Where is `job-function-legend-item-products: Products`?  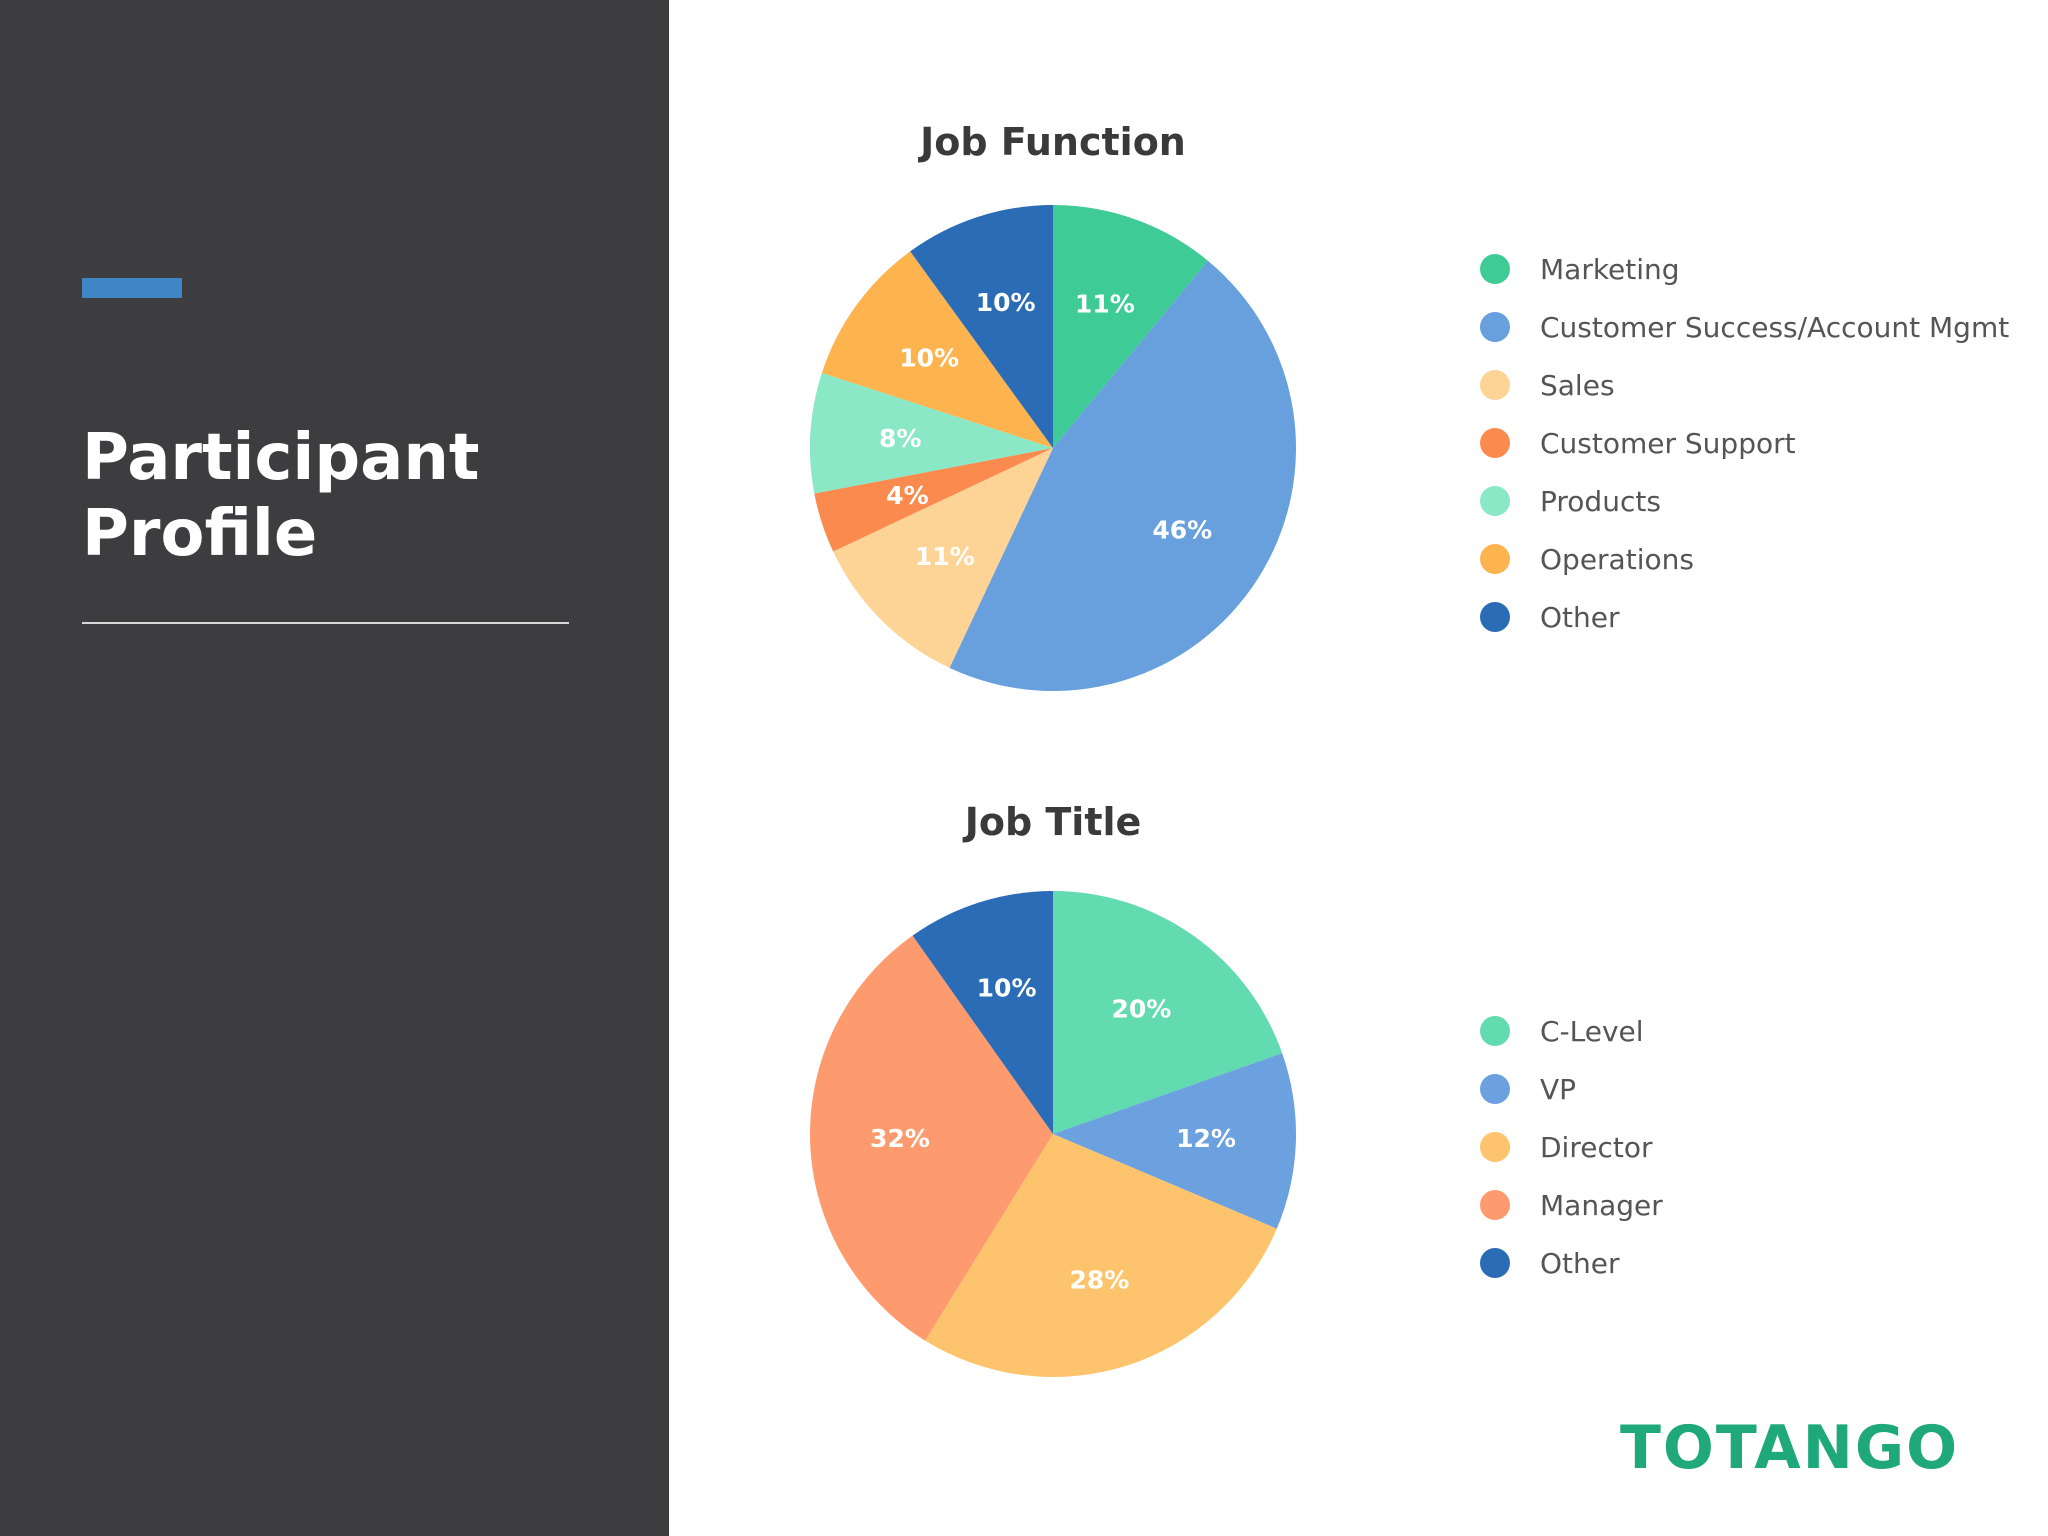
job-function-legend-item-products: Products is located at coordinates (1744, 501).